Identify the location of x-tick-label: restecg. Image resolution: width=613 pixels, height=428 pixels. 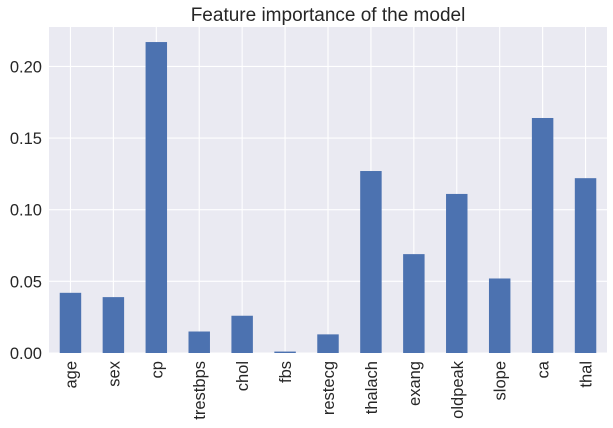
(329, 388).